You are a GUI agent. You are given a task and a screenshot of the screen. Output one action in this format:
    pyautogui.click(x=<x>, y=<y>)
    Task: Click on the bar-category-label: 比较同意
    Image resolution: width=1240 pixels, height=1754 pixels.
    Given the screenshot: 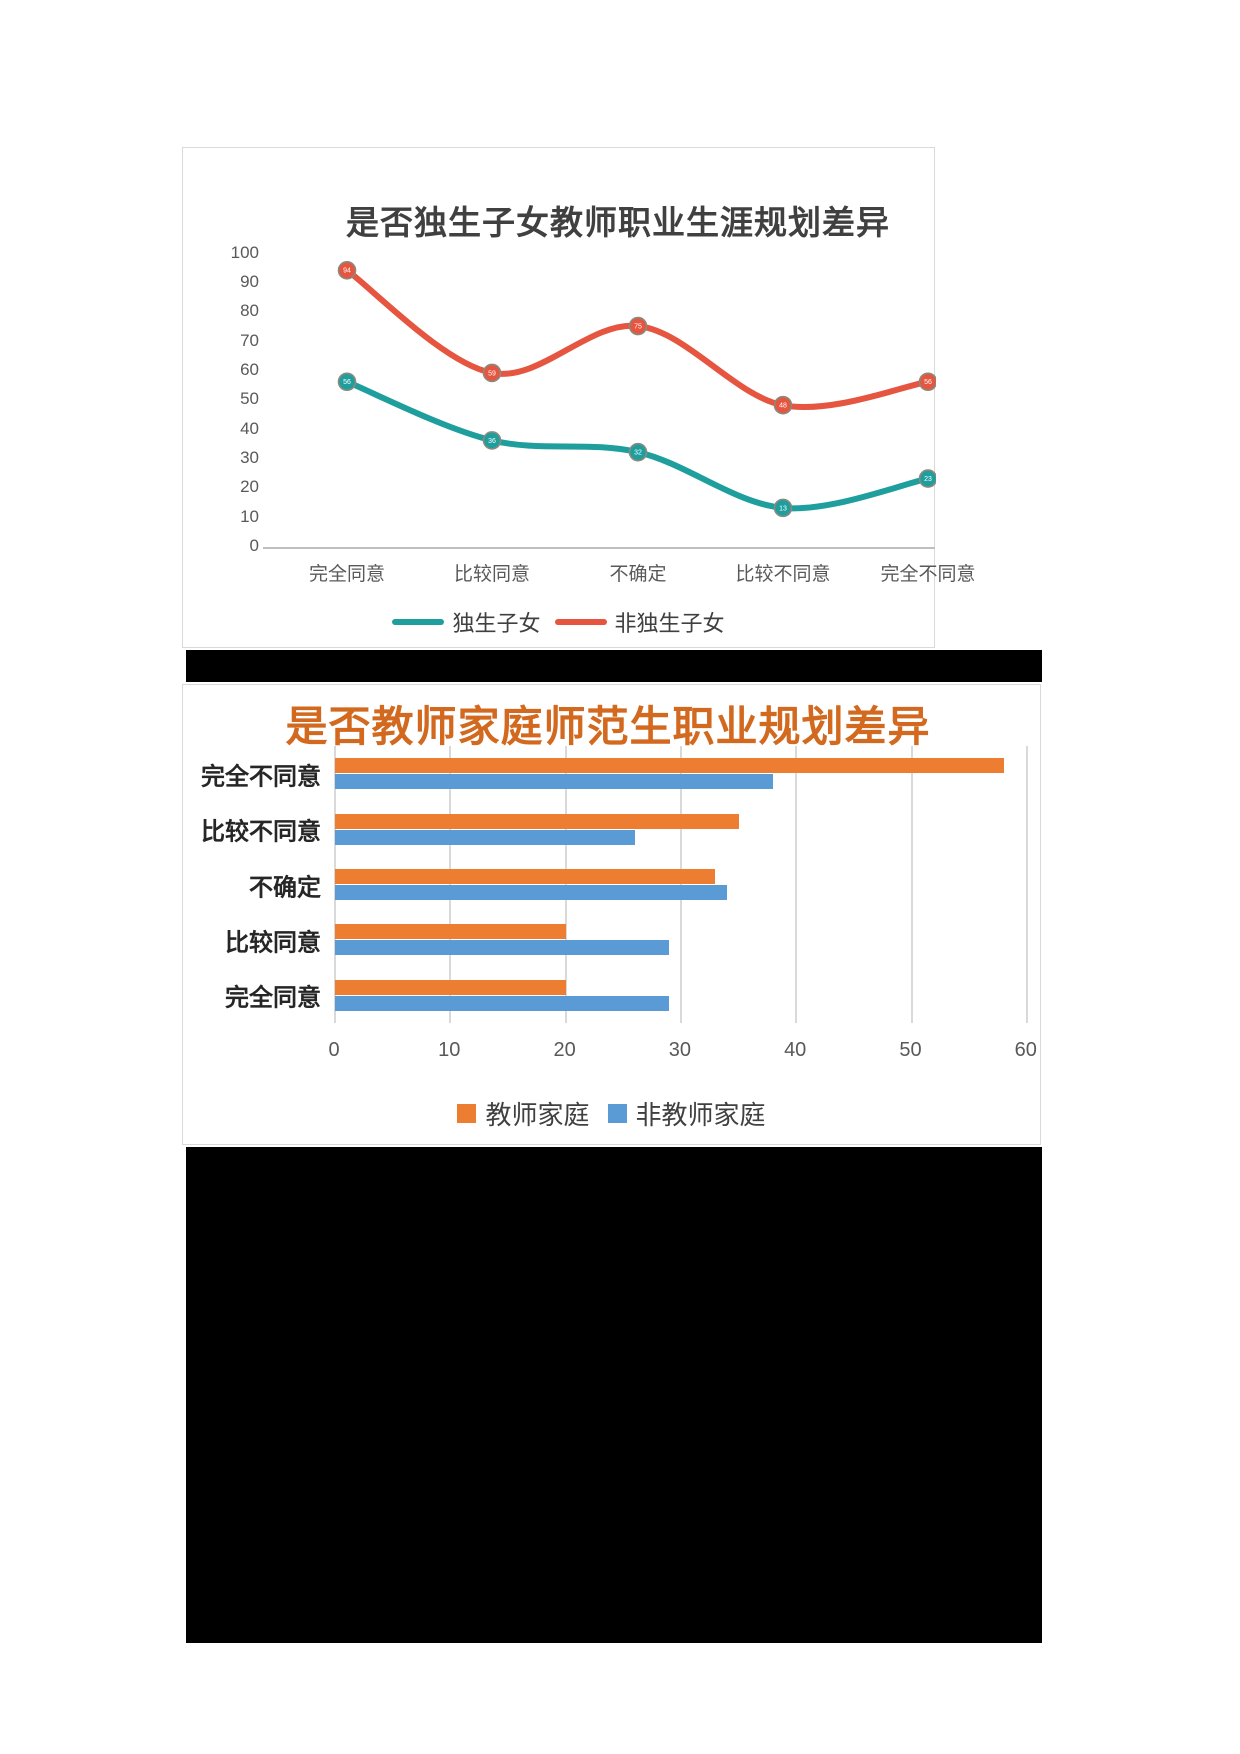 What is the action you would take?
    pyautogui.click(x=273, y=943)
    